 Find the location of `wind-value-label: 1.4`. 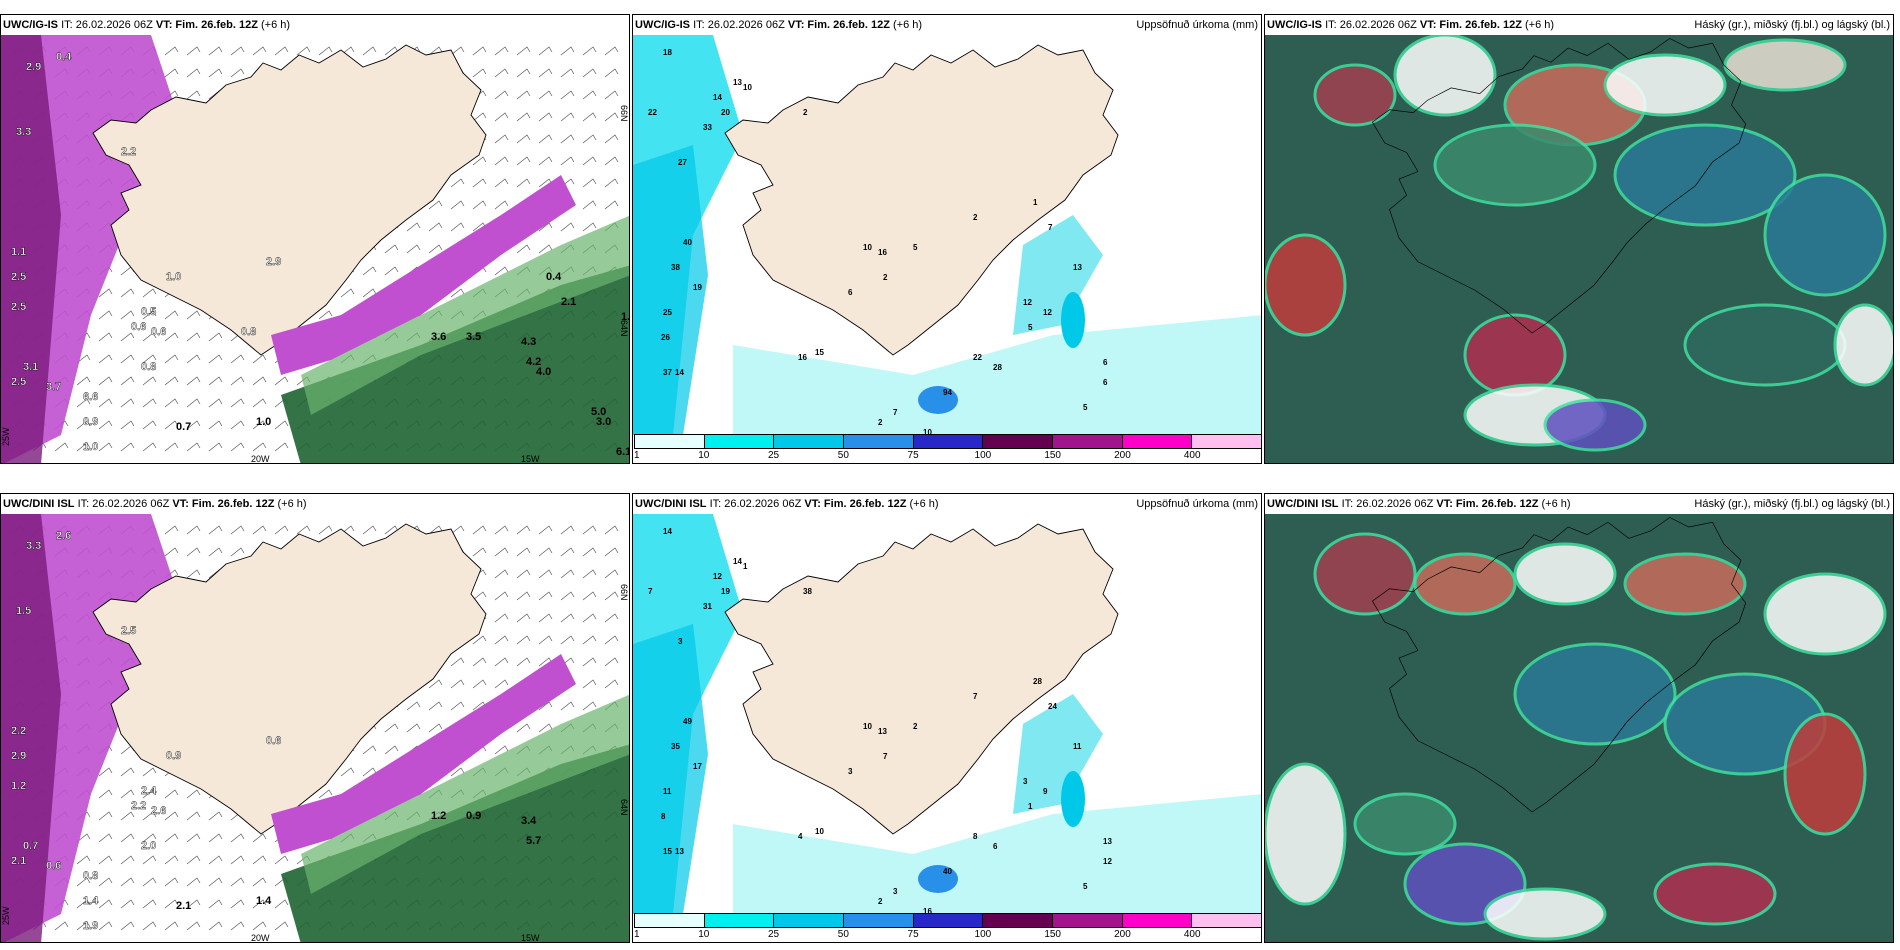

wind-value-label: 1.4 is located at coordinates (264, 901).